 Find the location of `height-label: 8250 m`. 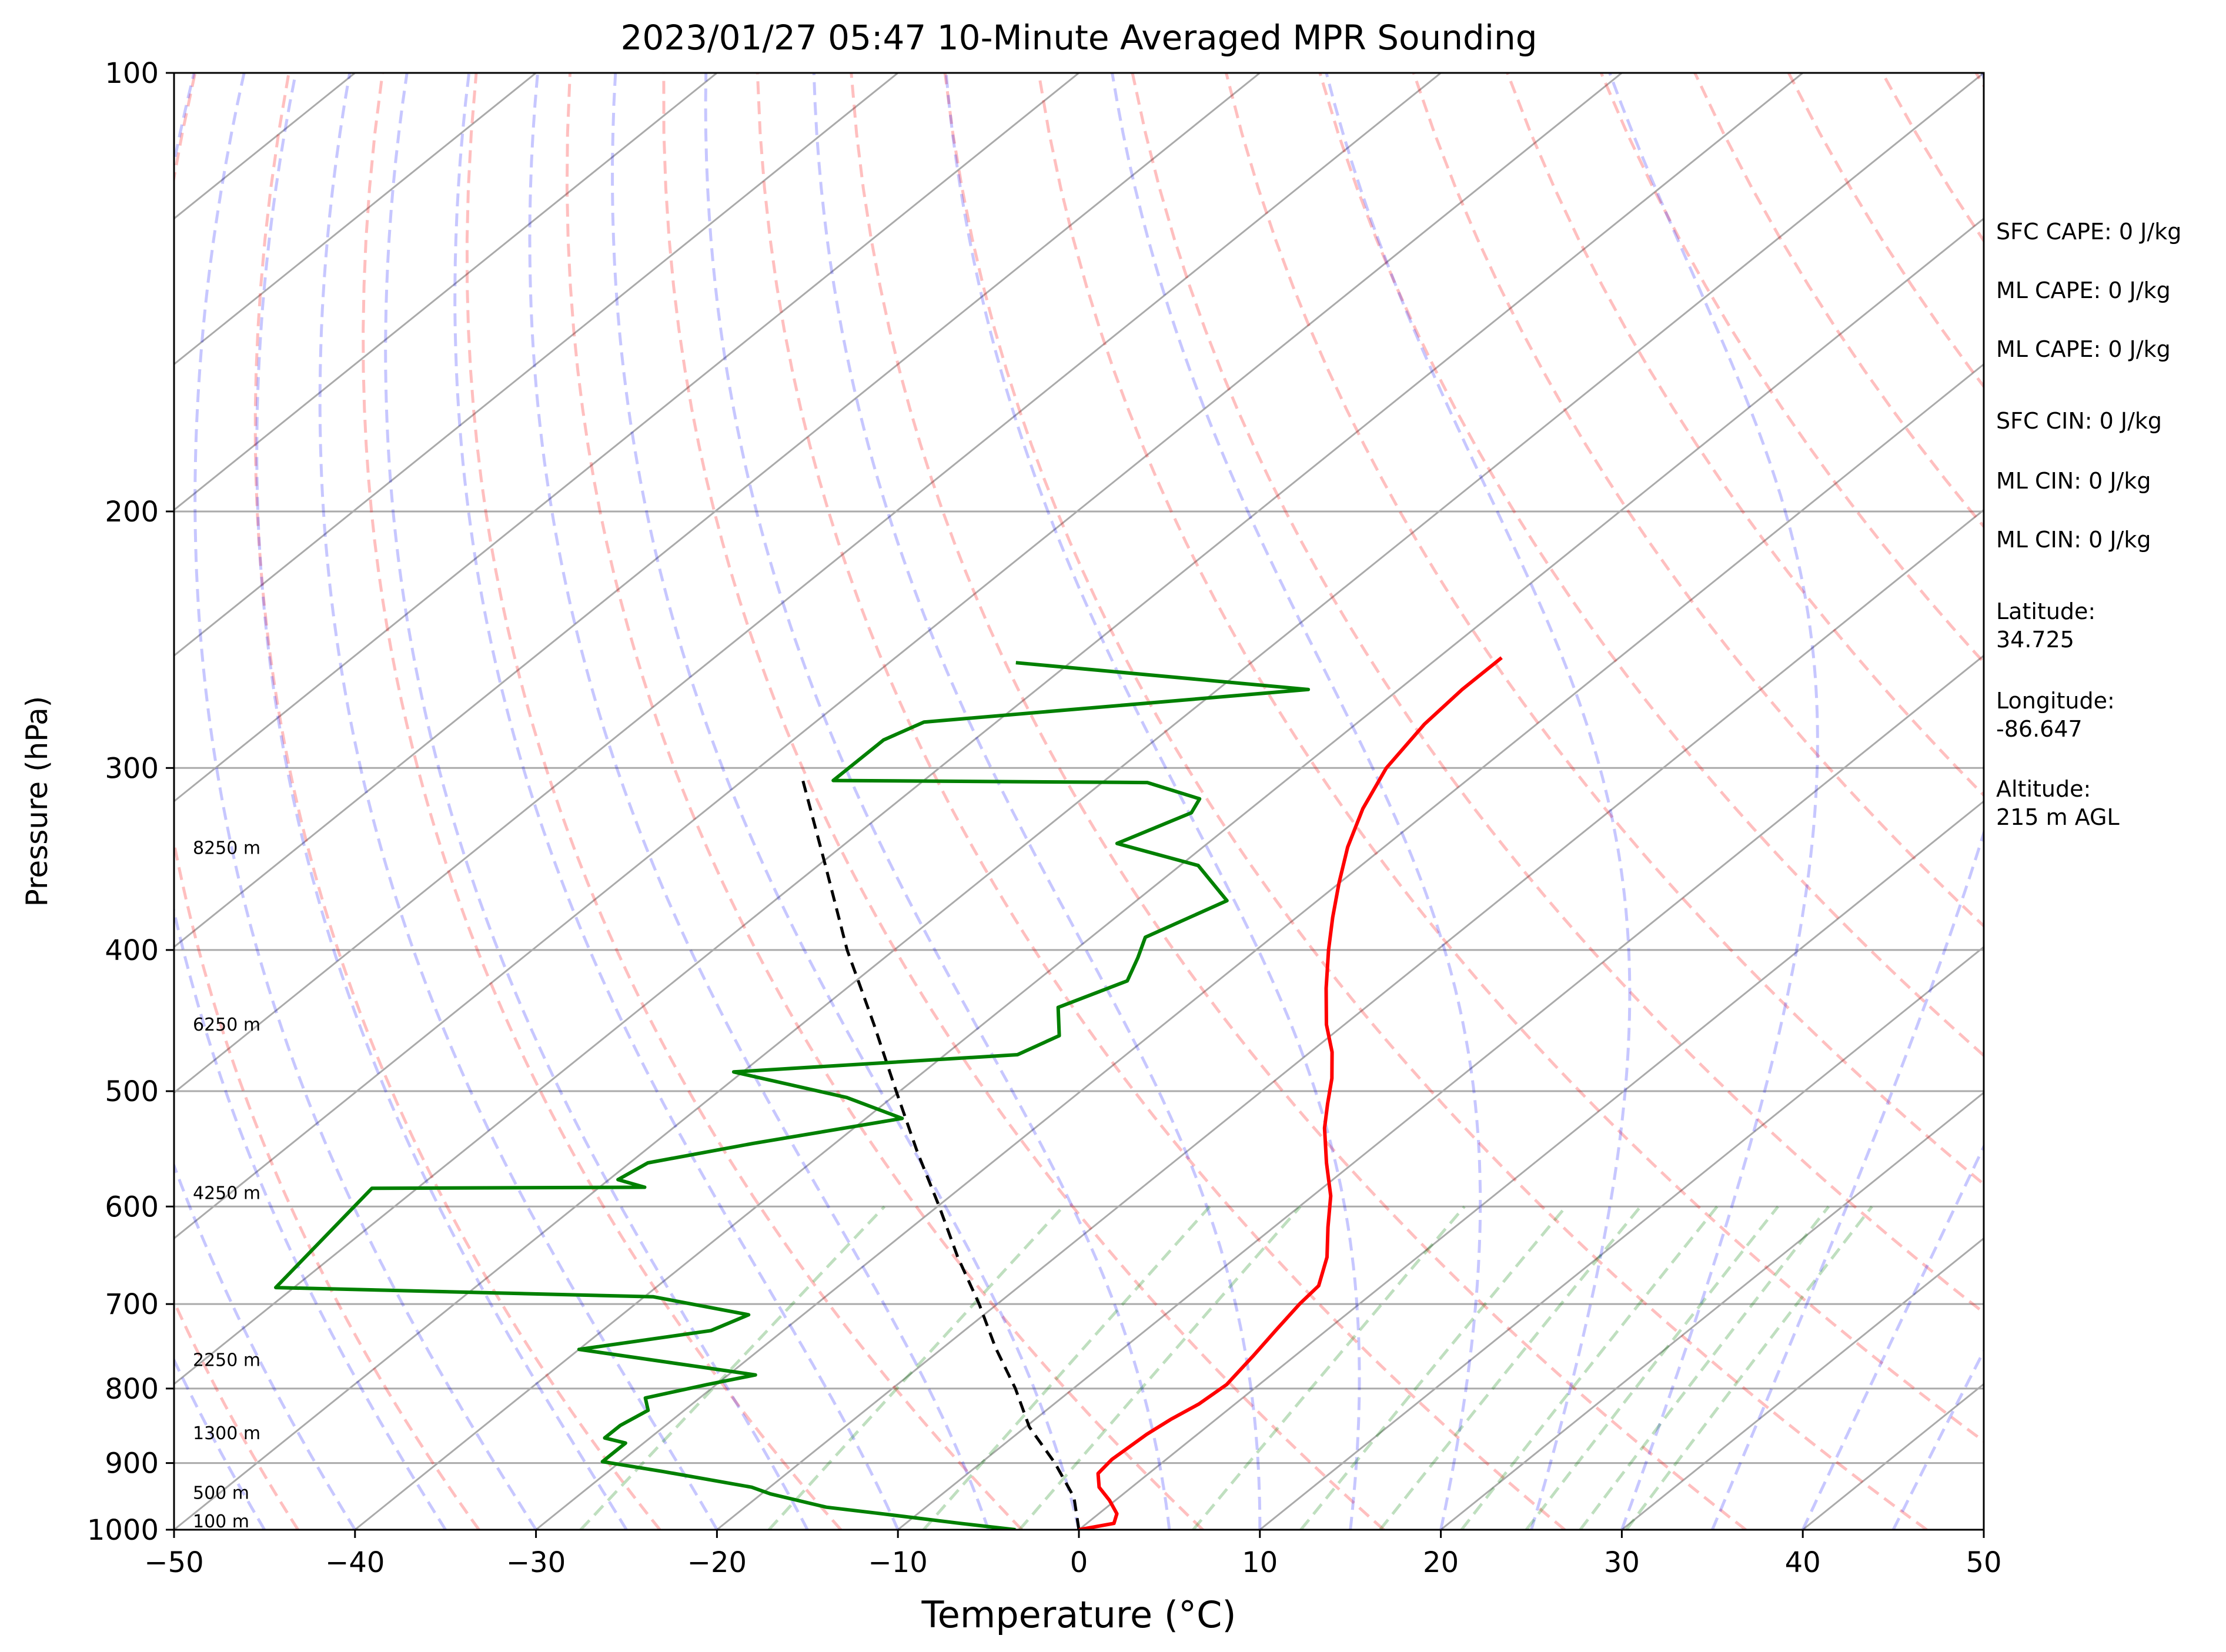

height-label: 8250 m is located at coordinates (227, 849).